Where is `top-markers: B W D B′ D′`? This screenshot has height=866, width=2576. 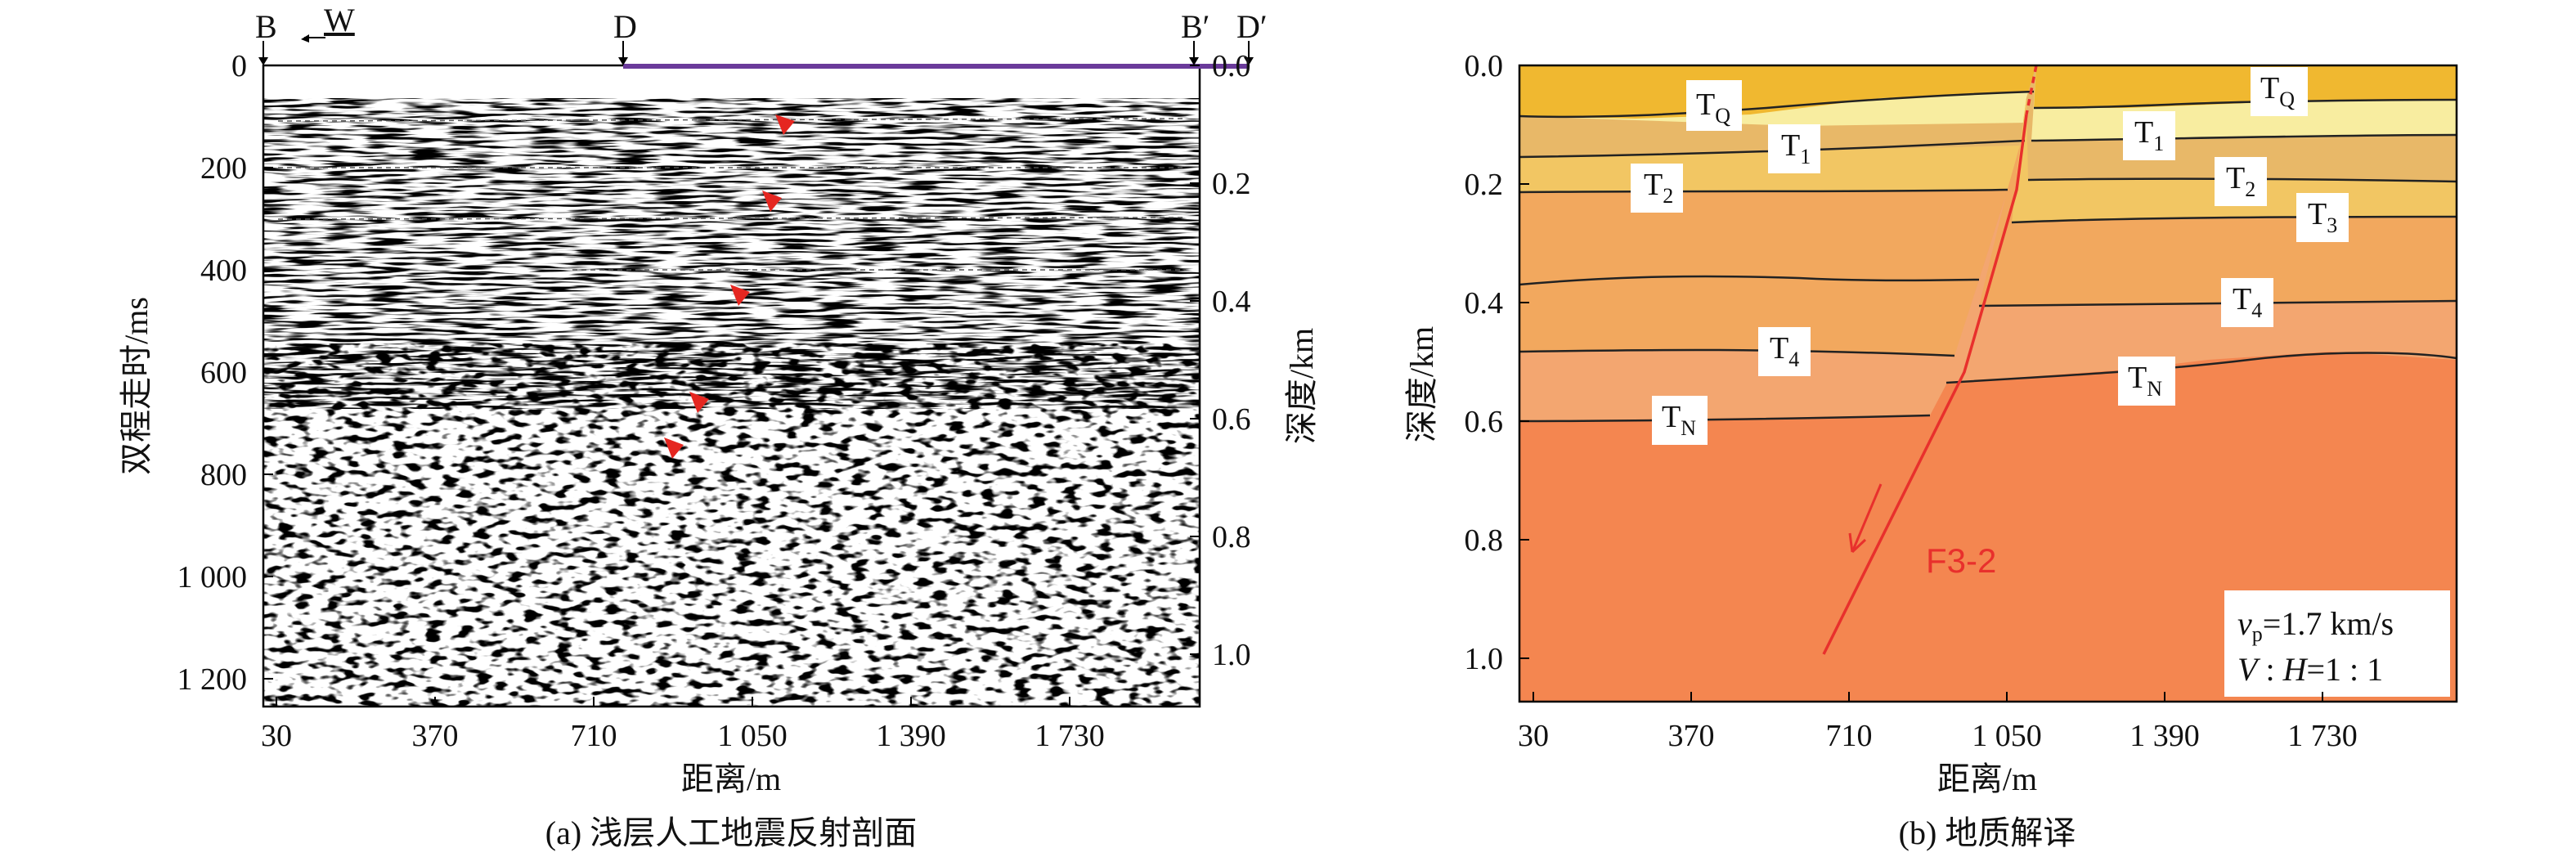
top-markers: B W D B′ D′ is located at coordinates (761, 33).